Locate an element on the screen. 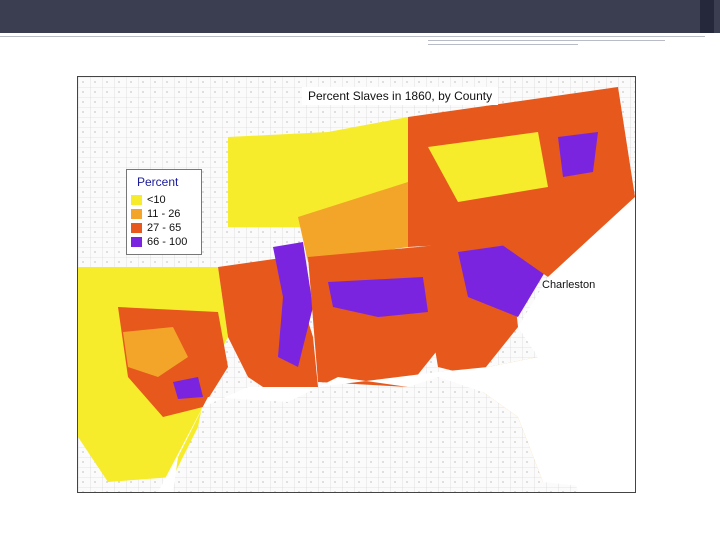 This screenshot has width=720, height=540. legend-label: 11 - 26 is located at coordinates (164, 214).